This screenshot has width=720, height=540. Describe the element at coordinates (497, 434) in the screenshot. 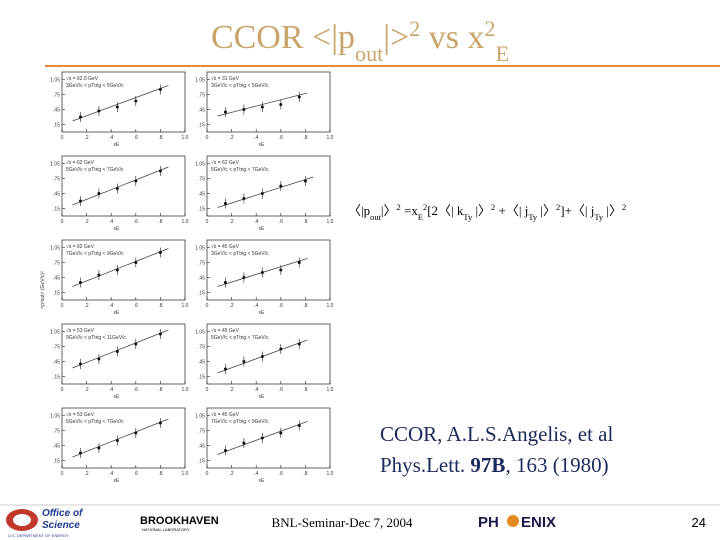

I see `citation: CCOR, A.L.S.Angelis, et al` at that location.